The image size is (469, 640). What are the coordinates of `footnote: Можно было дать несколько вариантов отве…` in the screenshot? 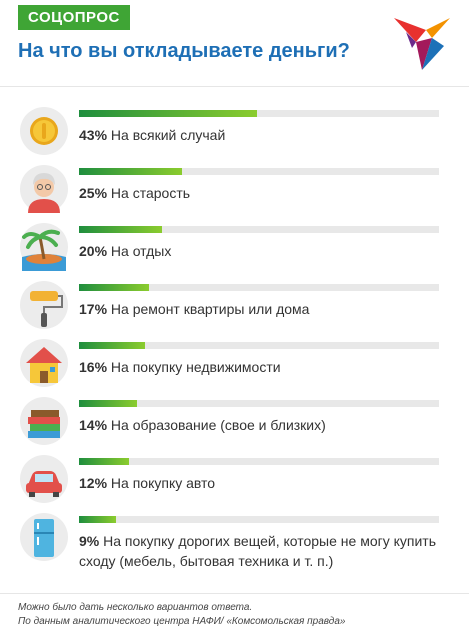 It's located at (135, 607).